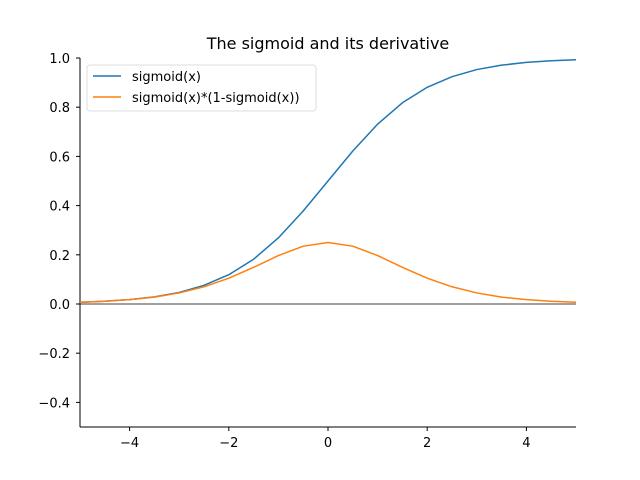 This screenshot has width=640, height=480. I want to click on y-tick-label: −0.4, so click(54, 403).